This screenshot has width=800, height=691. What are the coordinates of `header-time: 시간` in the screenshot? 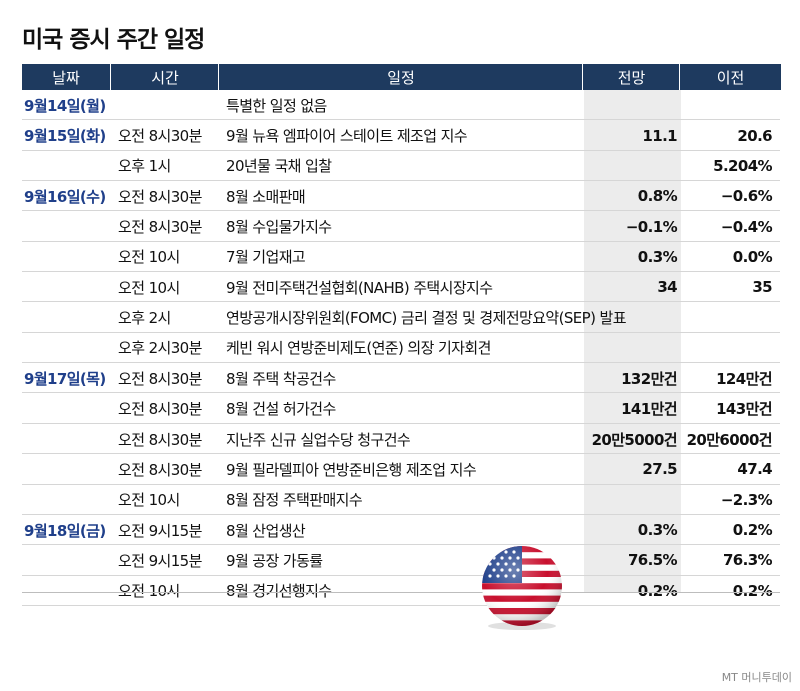 It's located at (164, 77).